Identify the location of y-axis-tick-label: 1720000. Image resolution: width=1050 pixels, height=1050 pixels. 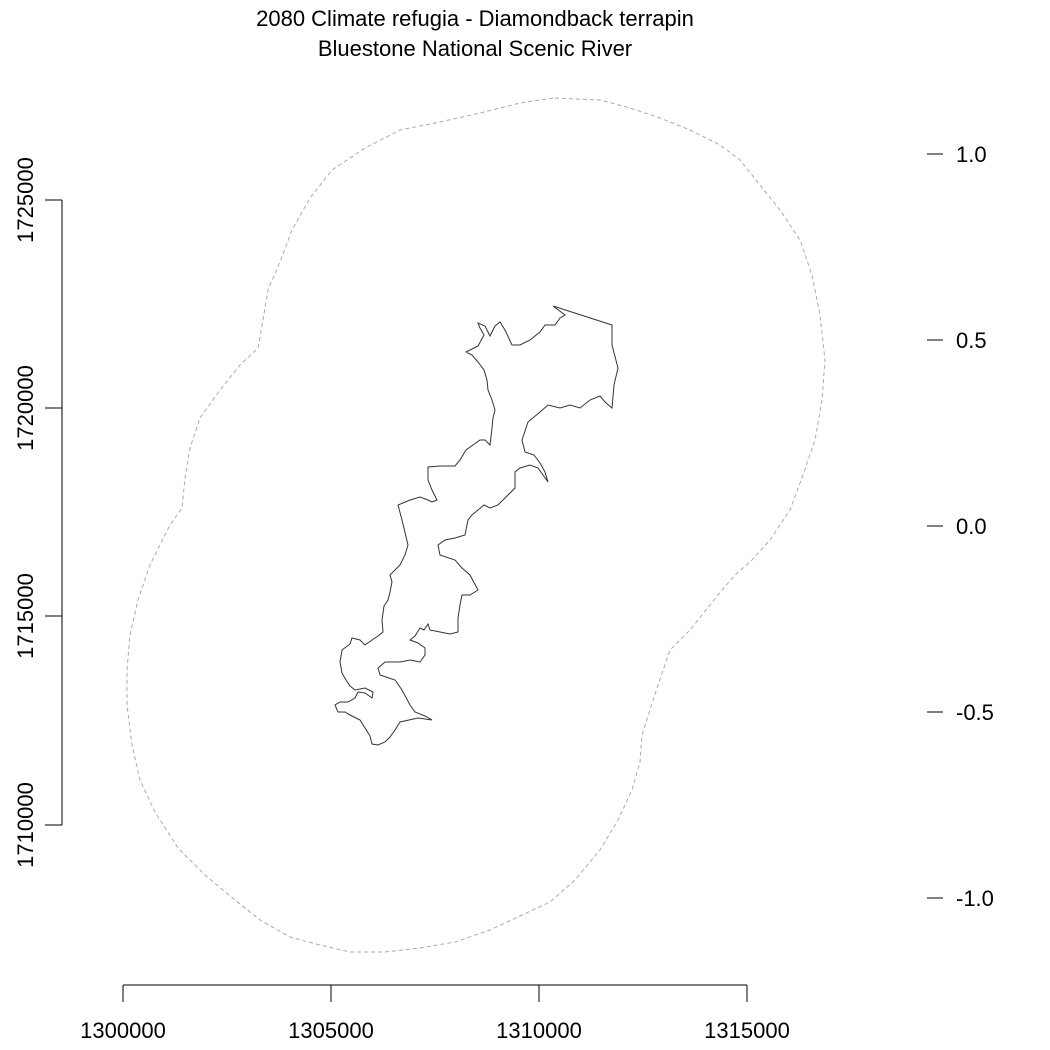
(25, 408).